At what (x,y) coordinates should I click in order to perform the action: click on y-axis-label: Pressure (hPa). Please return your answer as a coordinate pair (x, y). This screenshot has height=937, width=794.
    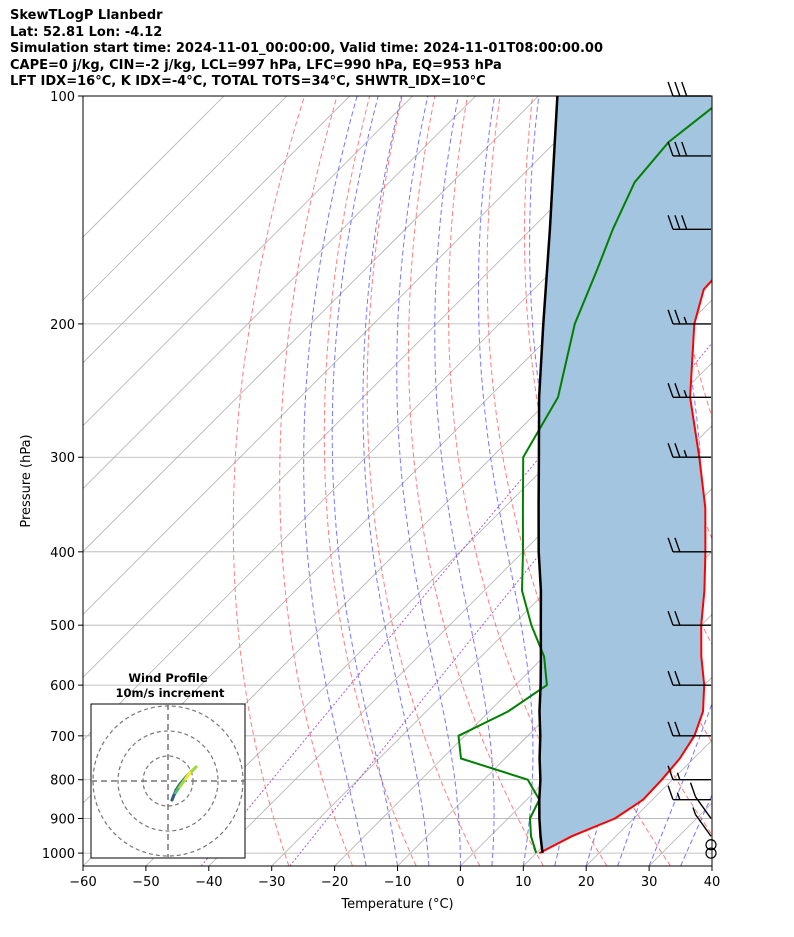
    Looking at the image, I should click on (26, 480).